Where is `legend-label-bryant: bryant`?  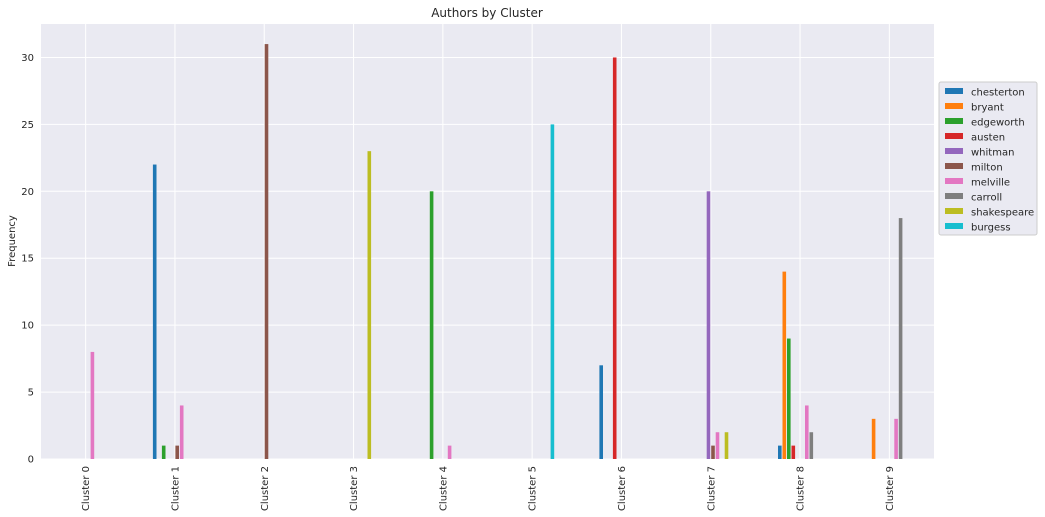 legend-label-bryant: bryant is located at coordinates (987, 108).